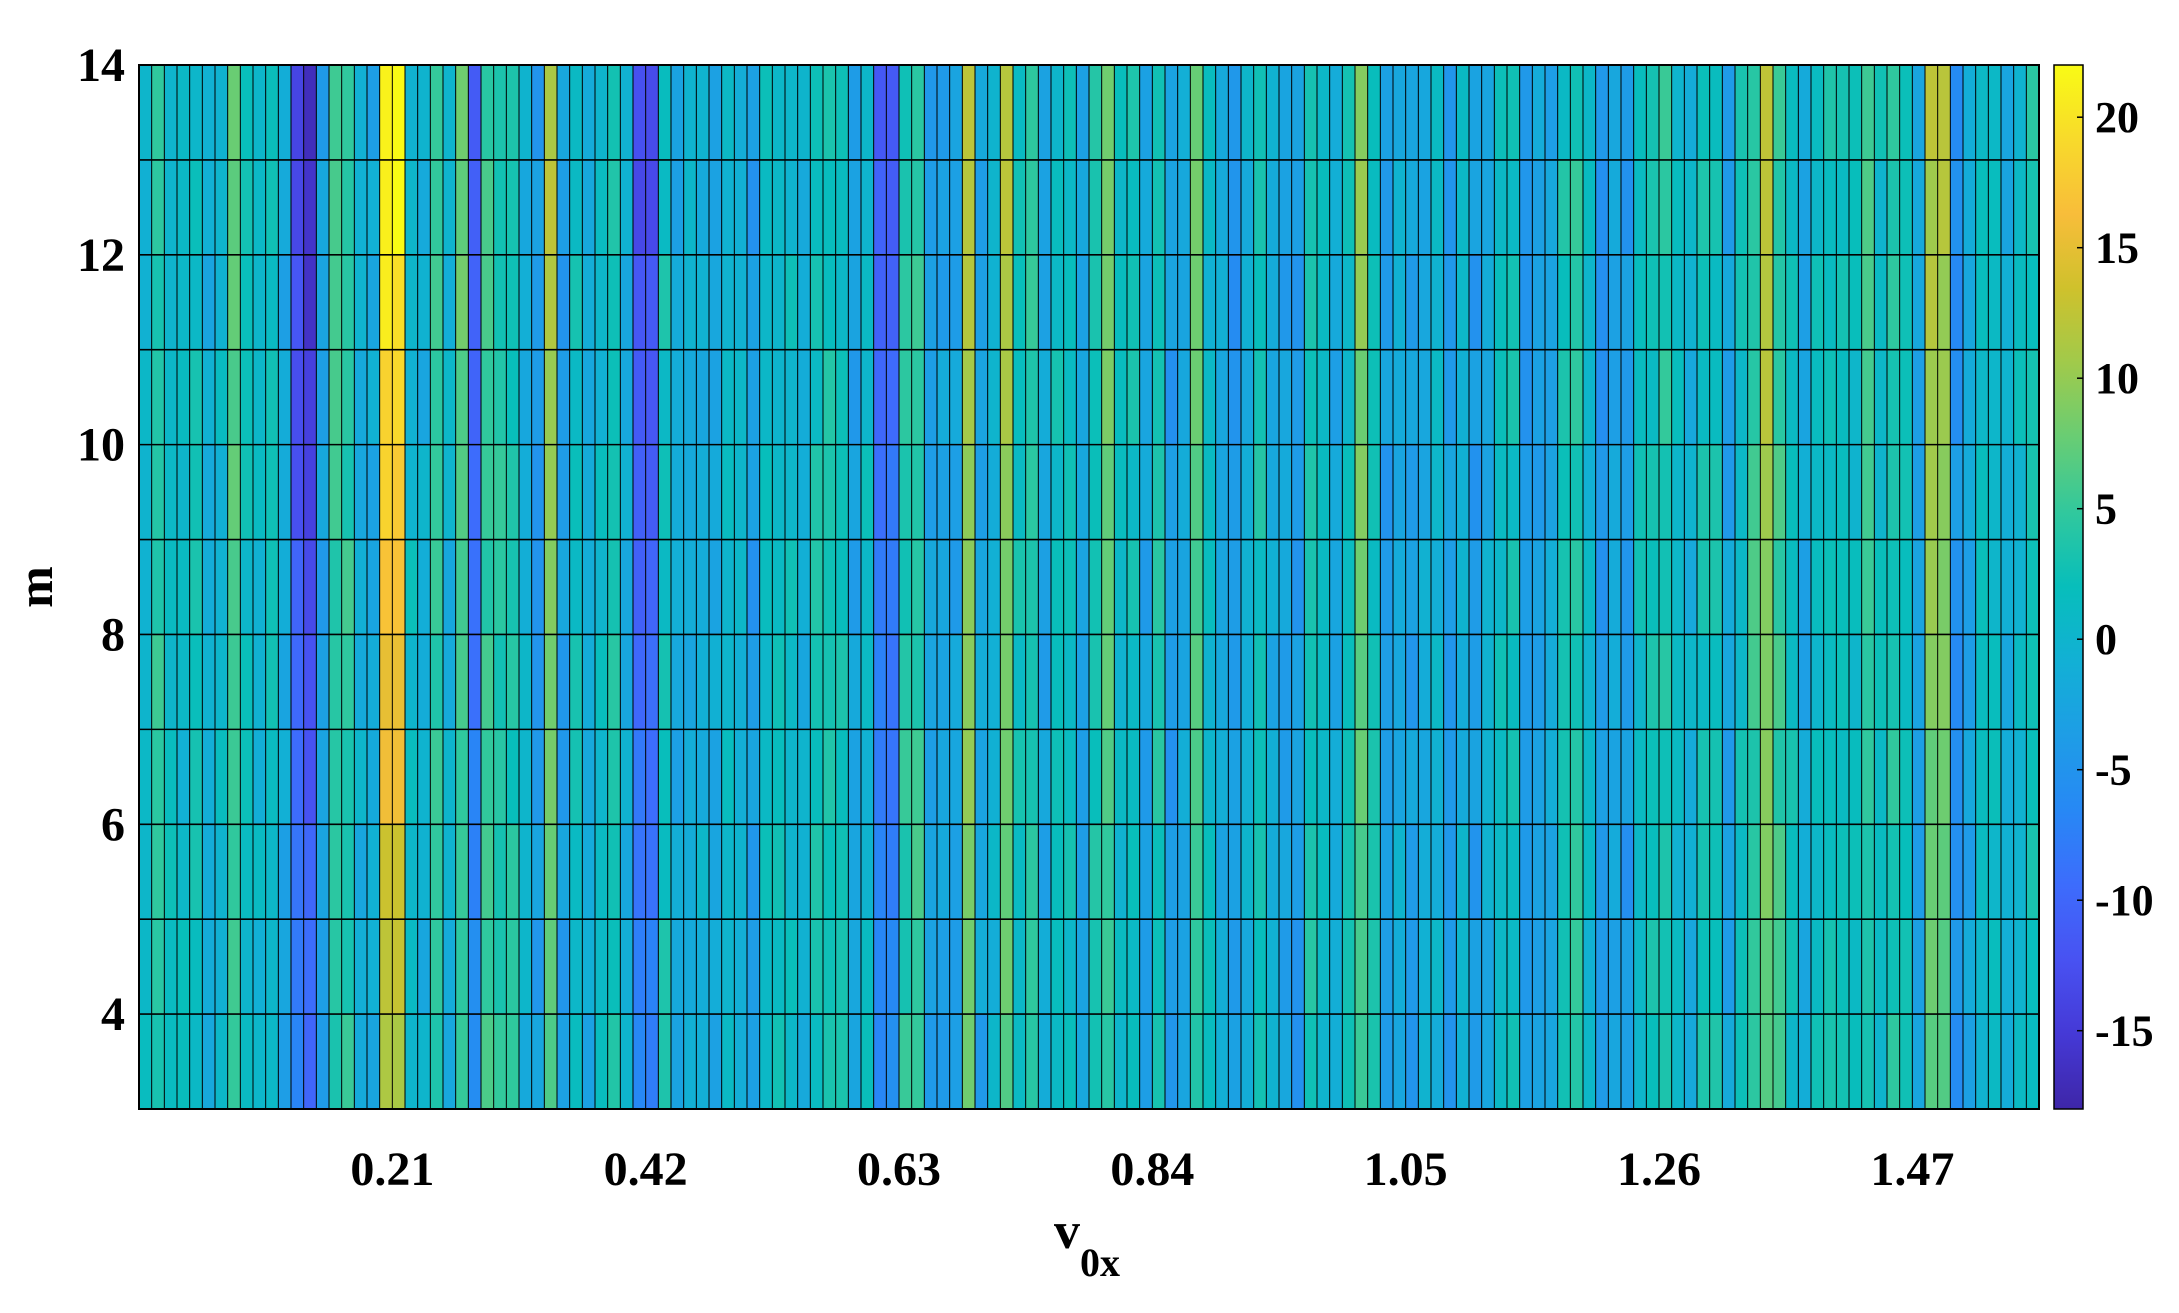 The image size is (2179, 1313). What do you see at coordinates (2106, 639) in the screenshot?
I see `colorbar-tick-label: 0` at bounding box center [2106, 639].